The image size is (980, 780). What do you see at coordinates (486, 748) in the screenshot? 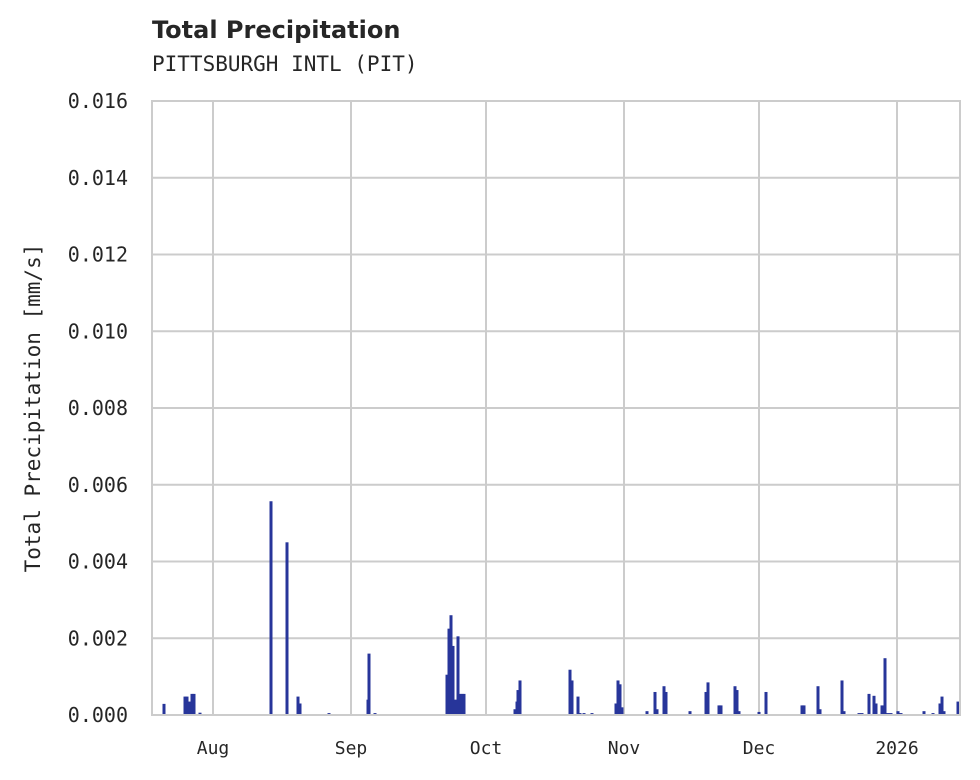
I see `x-tick-label: Oct` at bounding box center [486, 748].